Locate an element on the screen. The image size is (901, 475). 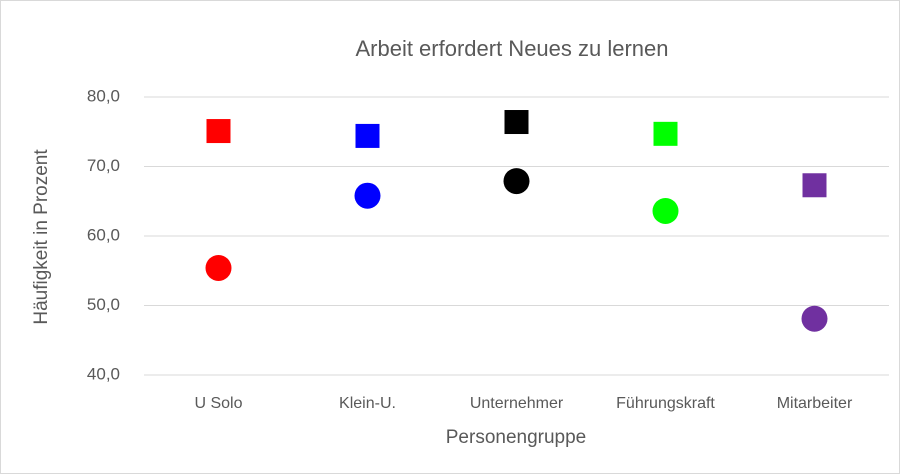
x-axis-label: Personengruppe is located at coordinates (516, 437).